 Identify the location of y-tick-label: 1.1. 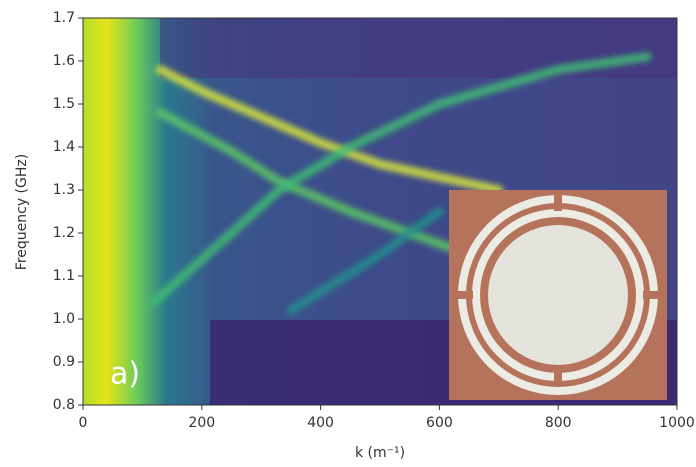
(64, 276).